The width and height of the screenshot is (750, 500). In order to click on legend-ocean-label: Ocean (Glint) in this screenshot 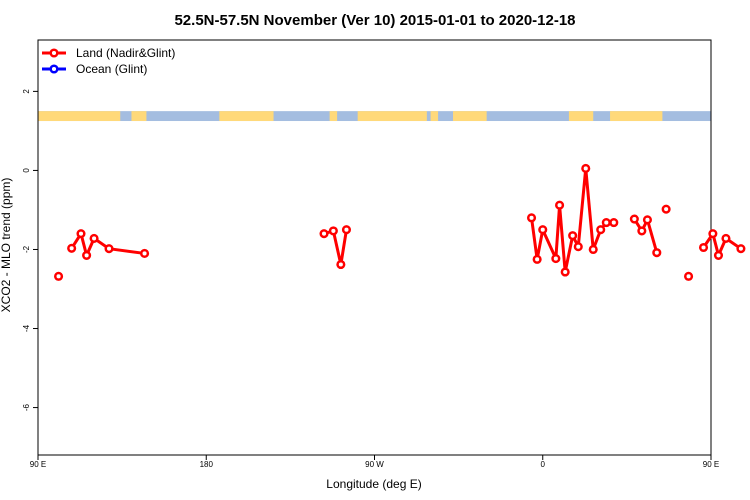, I will do `click(111, 69)`.